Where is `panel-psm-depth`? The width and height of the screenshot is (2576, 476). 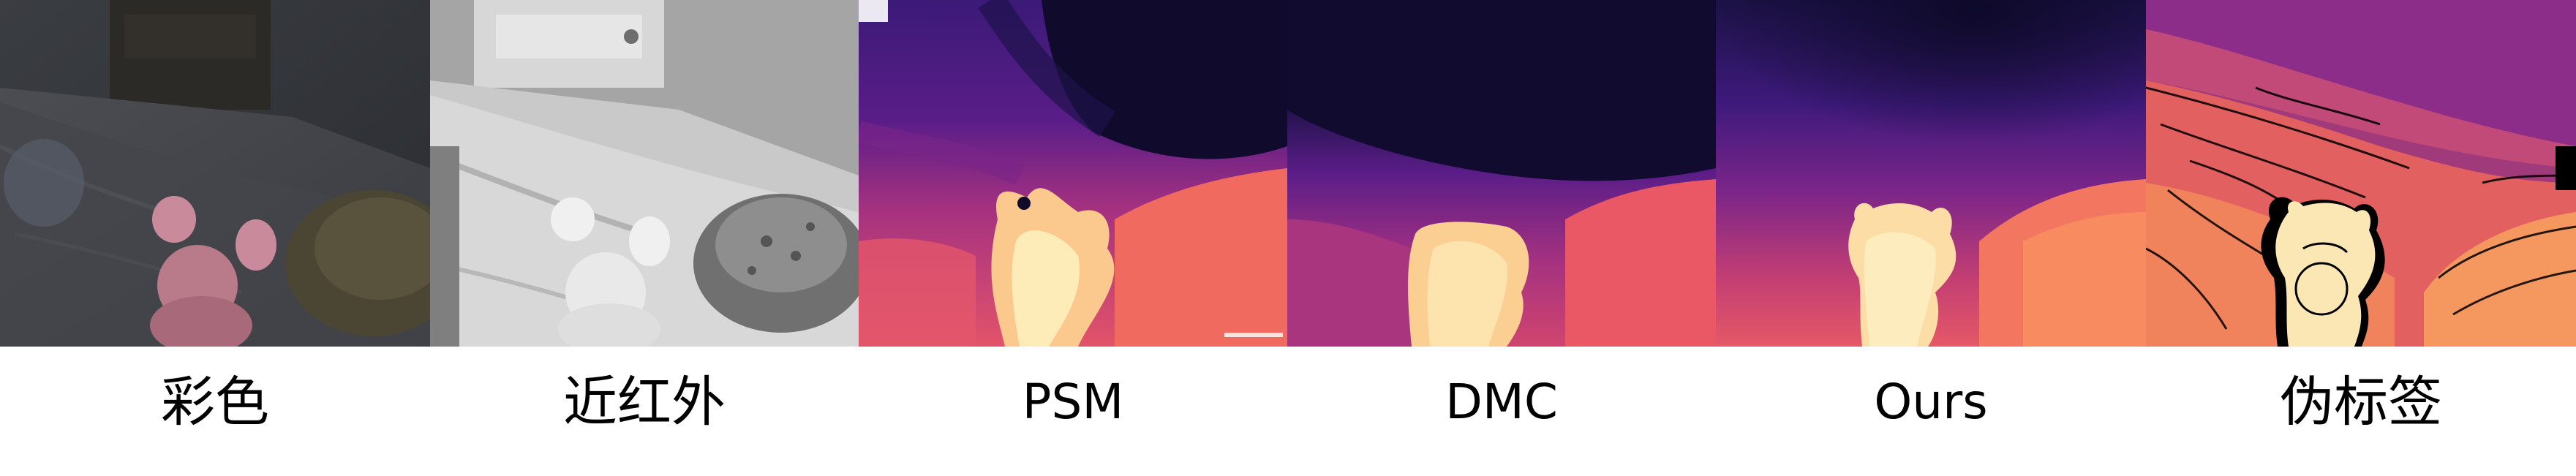 panel-psm-depth is located at coordinates (1073, 173).